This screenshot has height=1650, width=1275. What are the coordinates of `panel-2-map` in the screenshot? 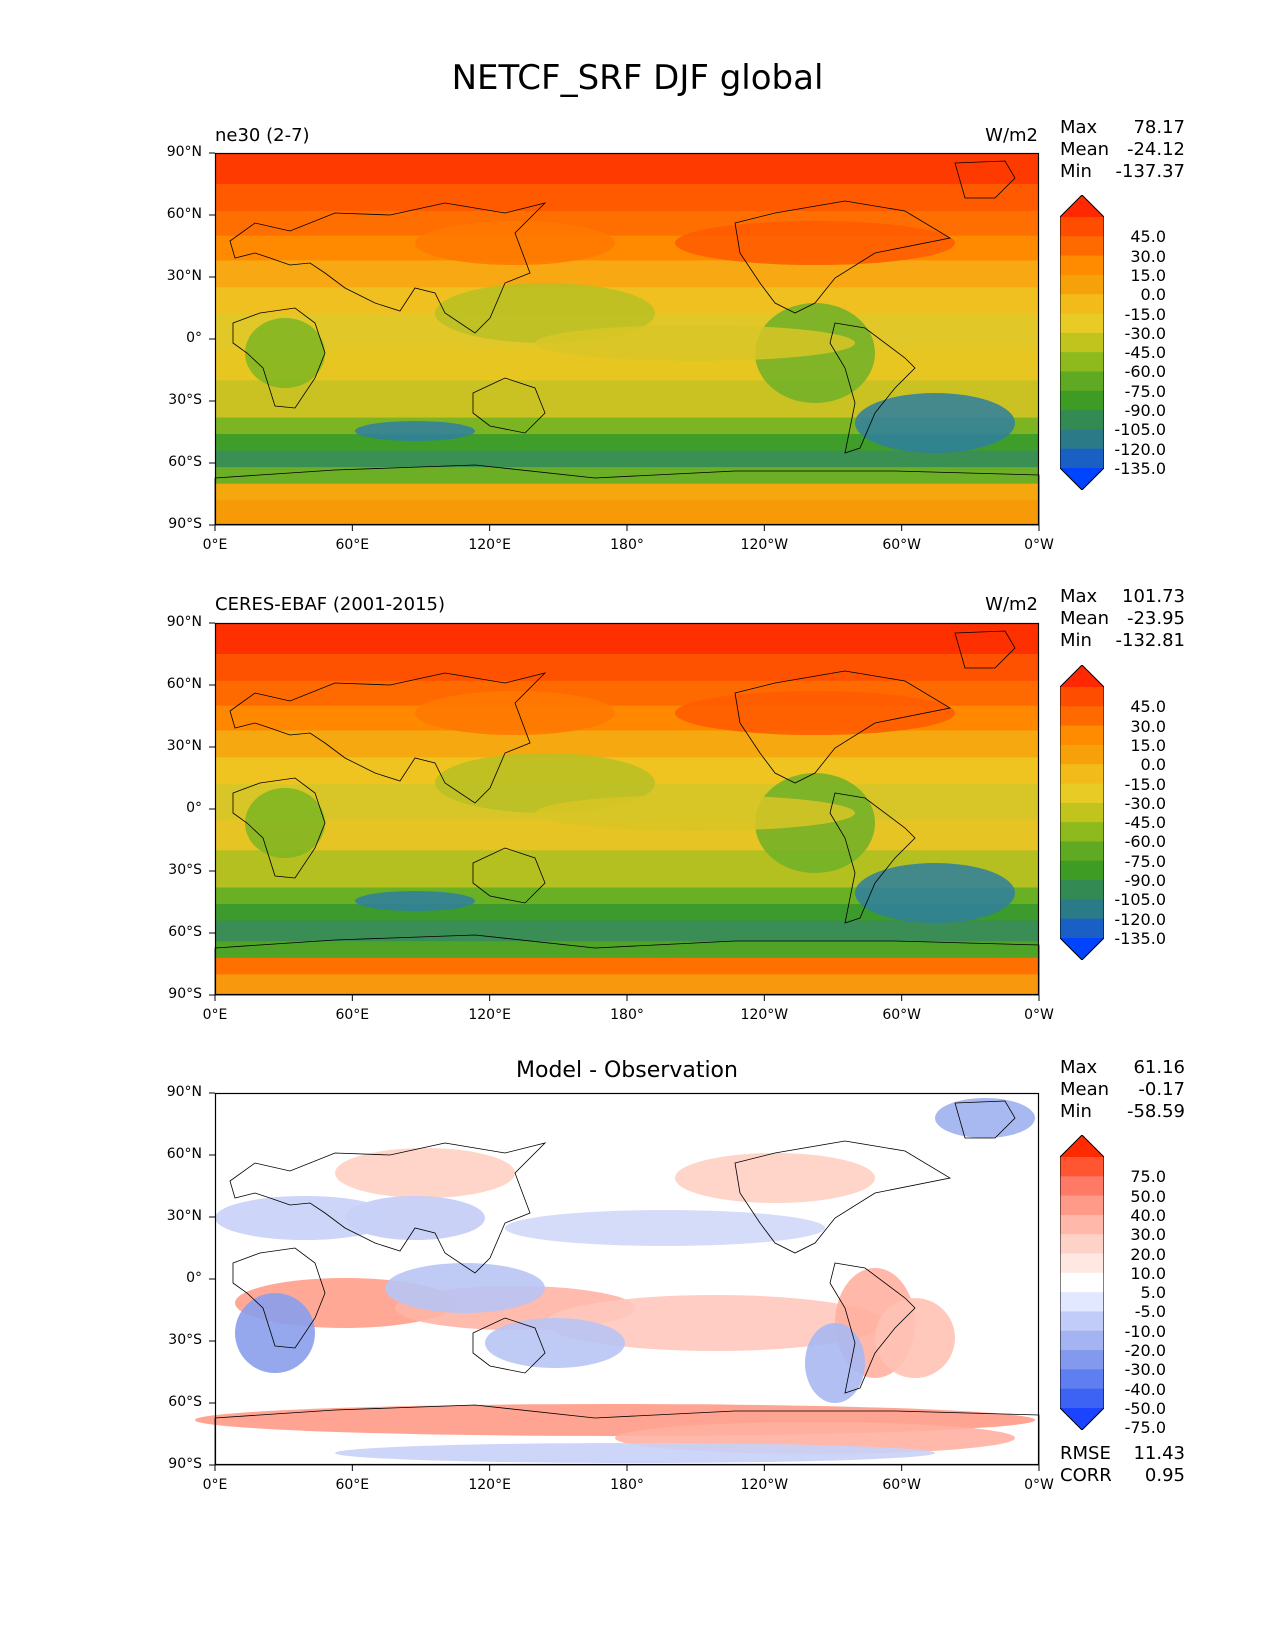 It's located at (624, 811).